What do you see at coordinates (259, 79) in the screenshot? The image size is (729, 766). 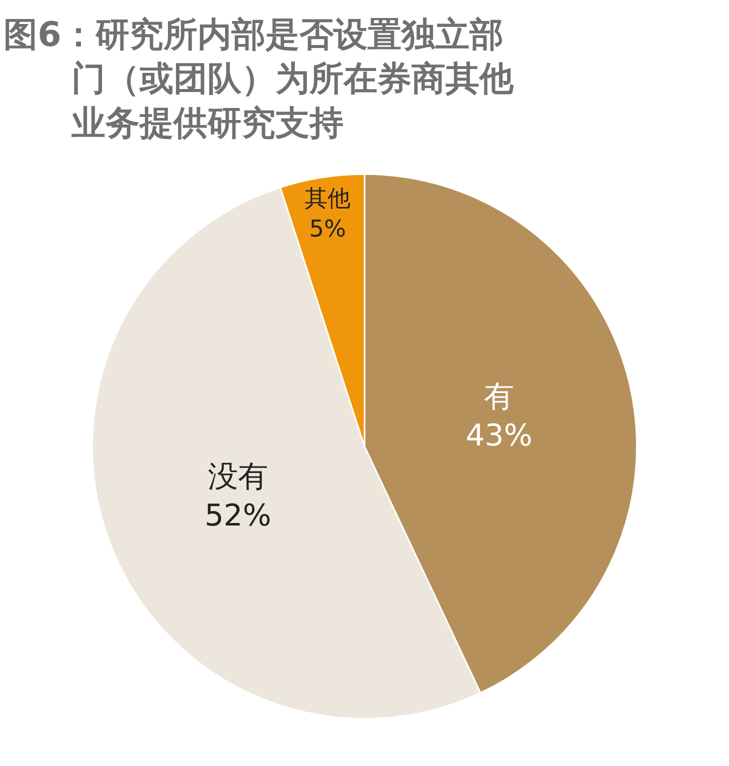 I see `chart-title: 图6：研究所内部是否设置独立部门（或团队）为所在券商其他业务提供研究支持` at bounding box center [259, 79].